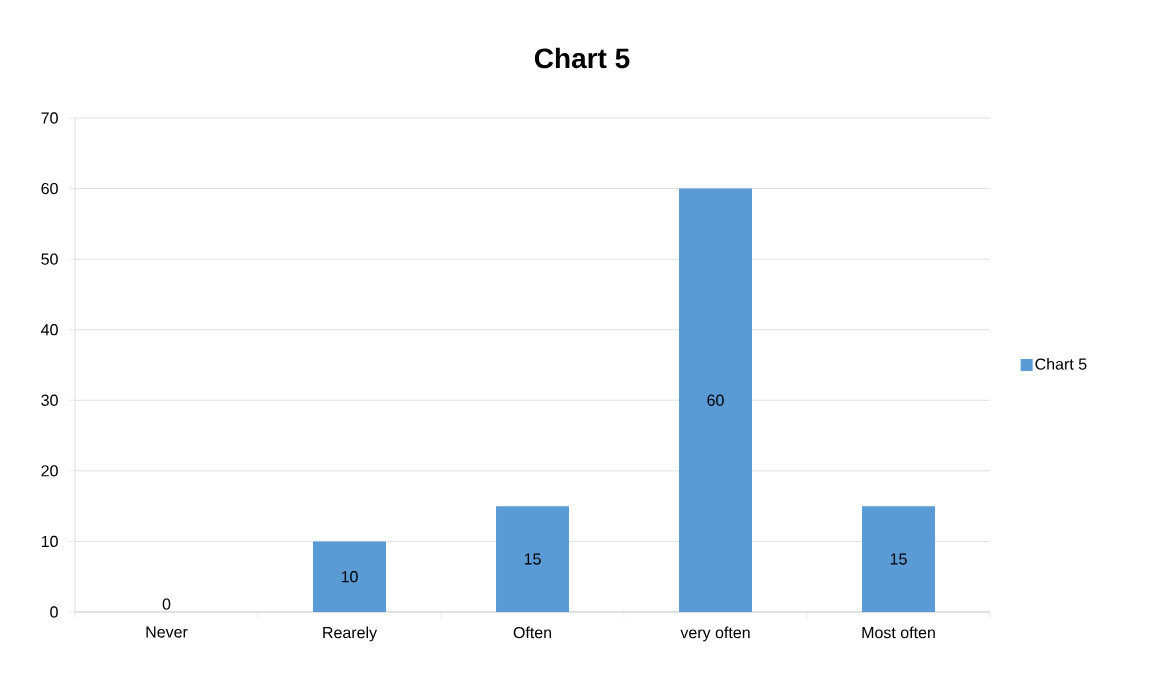 This screenshot has height=675, width=1152. Describe the element at coordinates (54, 612) in the screenshot. I see `y-tick-label: 0` at that location.